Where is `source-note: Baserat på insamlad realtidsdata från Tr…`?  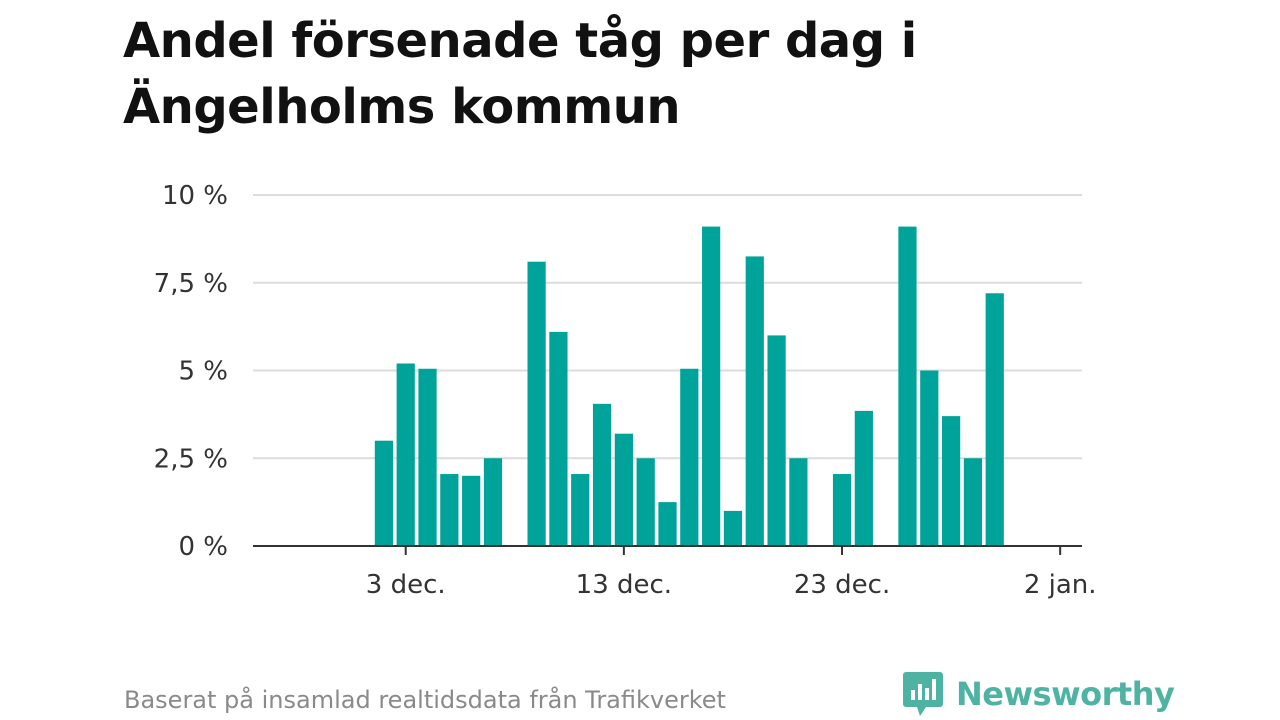 source-note: Baserat på insamlad realtidsdata från Tr… is located at coordinates (425, 700).